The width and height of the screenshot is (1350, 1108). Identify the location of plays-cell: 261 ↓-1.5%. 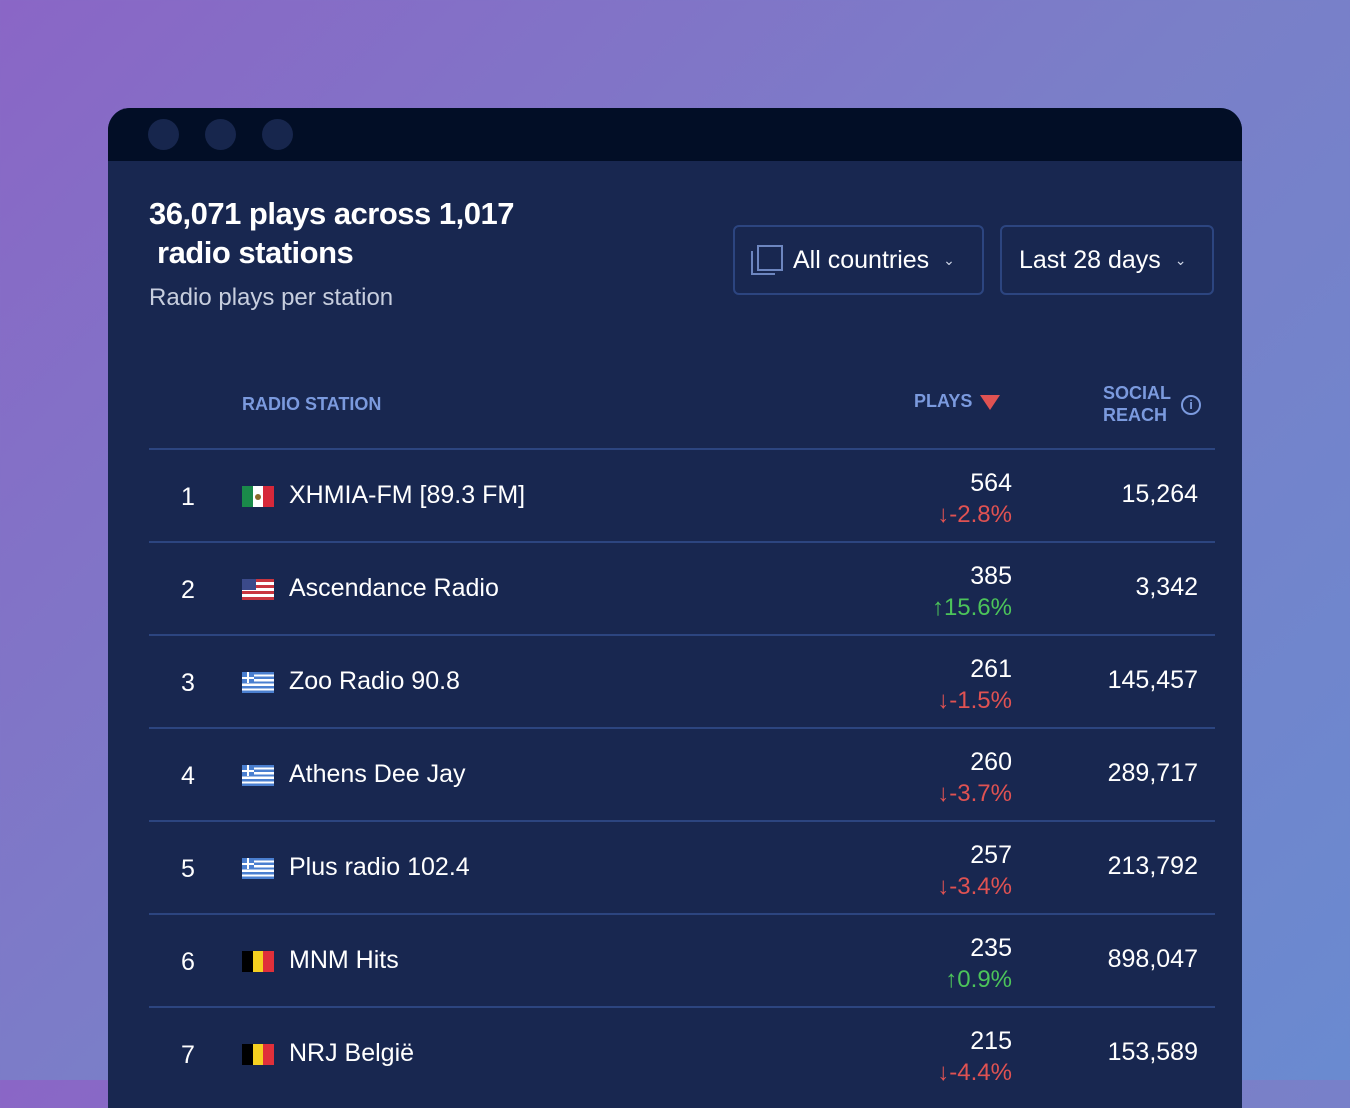
(974, 685).